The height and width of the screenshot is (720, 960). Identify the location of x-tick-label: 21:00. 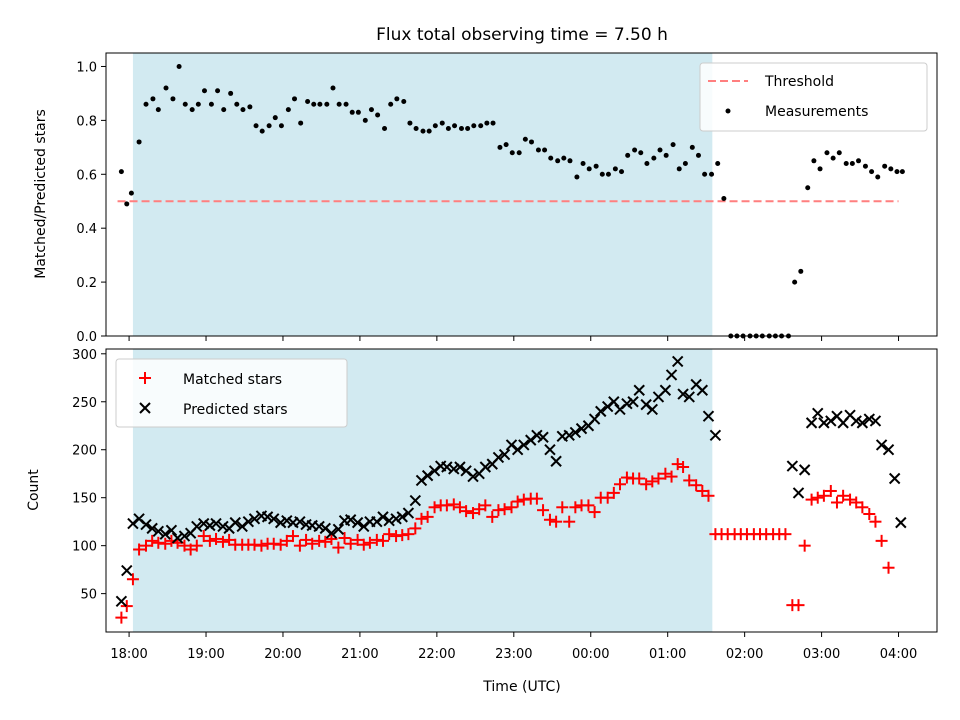
(359, 654).